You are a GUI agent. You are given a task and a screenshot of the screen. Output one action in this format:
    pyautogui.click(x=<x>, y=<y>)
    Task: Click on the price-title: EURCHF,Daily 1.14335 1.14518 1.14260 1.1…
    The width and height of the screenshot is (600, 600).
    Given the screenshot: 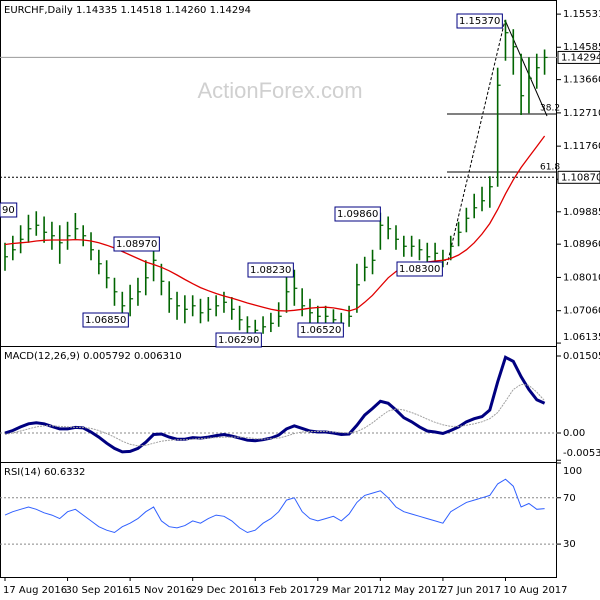 What is the action you would take?
    pyautogui.click(x=127, y=10)
    